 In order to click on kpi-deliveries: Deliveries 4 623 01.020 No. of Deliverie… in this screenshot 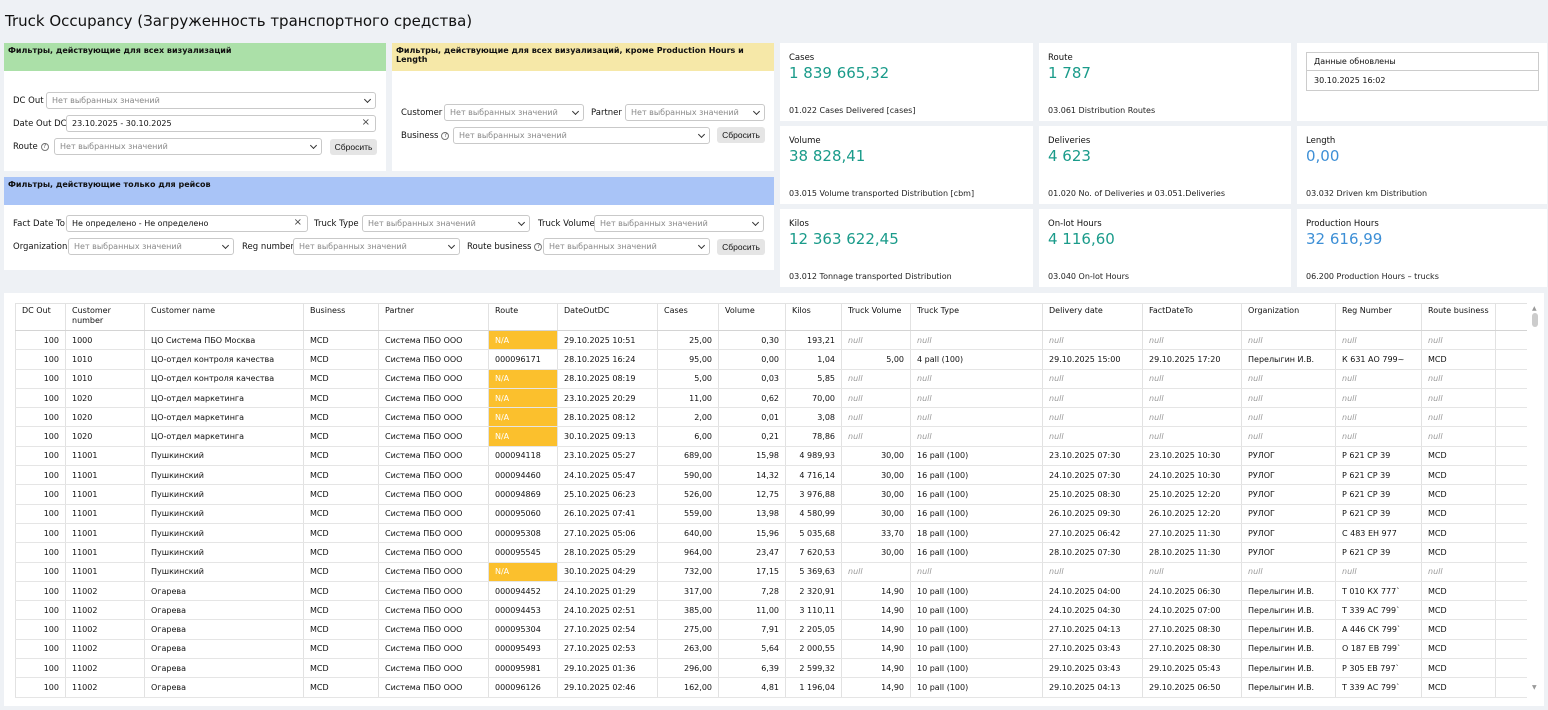, I will do `click(1165, 165)`.